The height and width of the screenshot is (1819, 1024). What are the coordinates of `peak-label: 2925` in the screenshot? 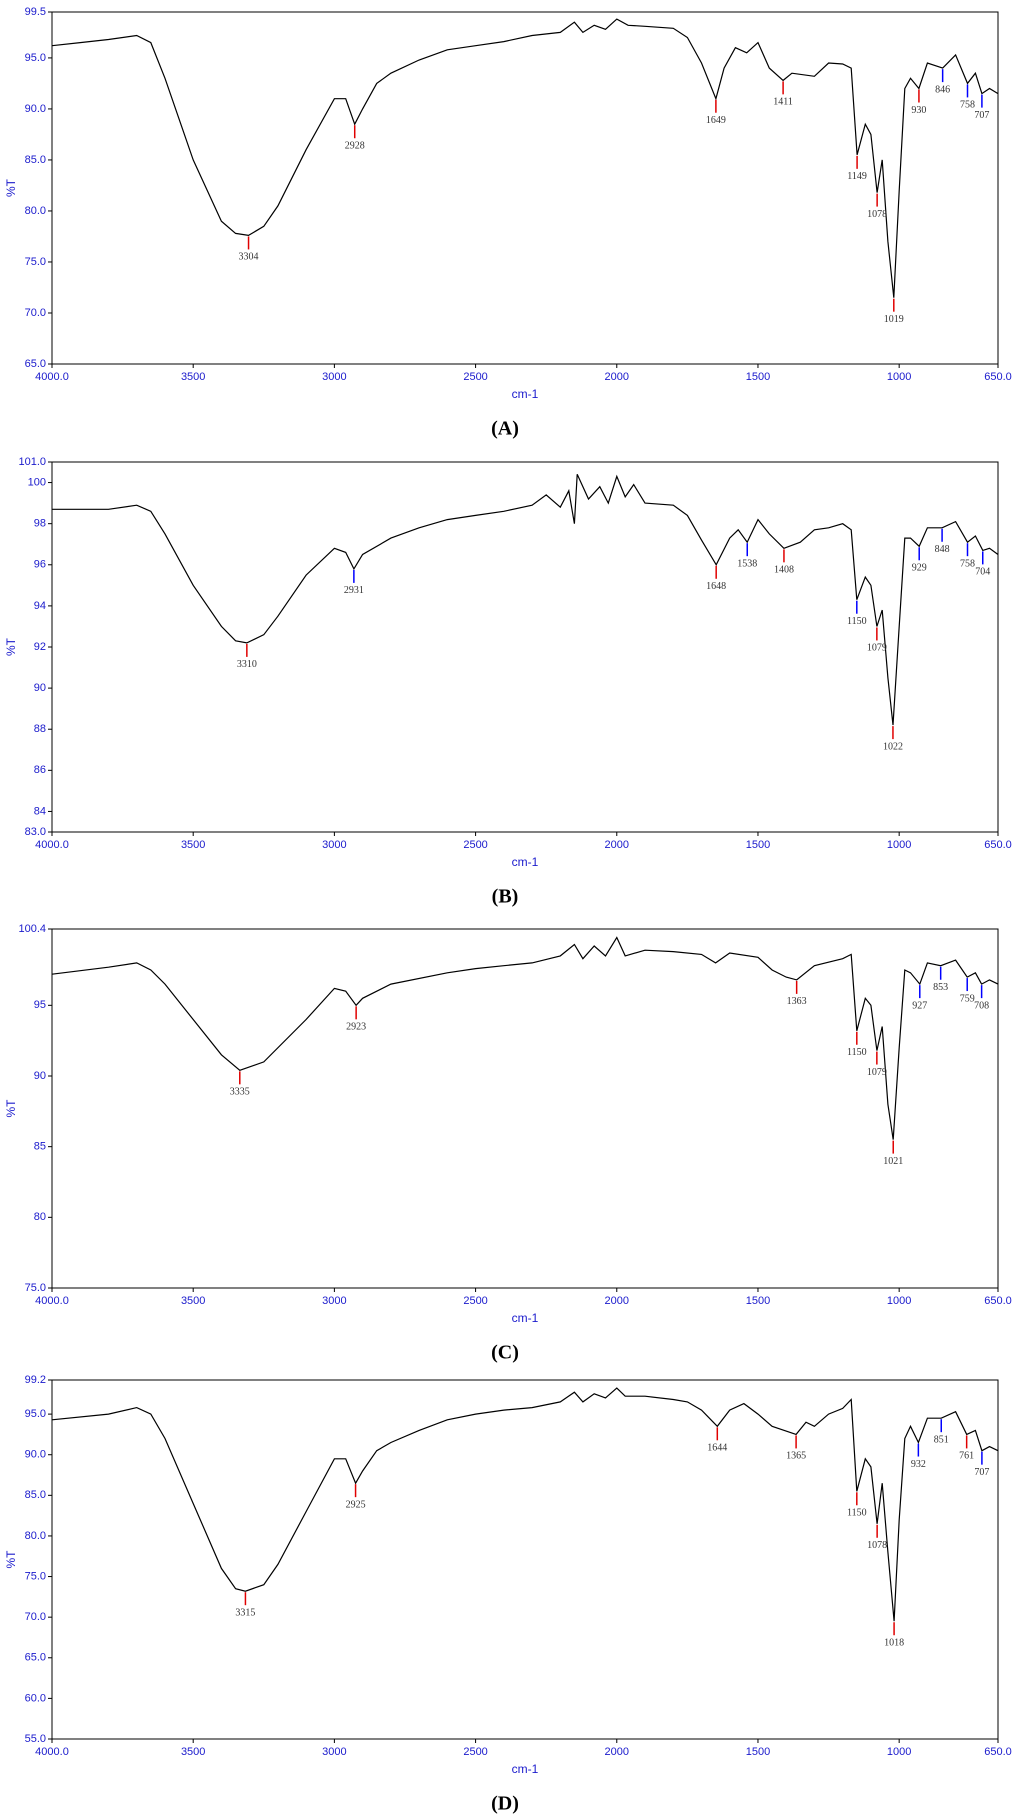 It's located at (356, 1504).